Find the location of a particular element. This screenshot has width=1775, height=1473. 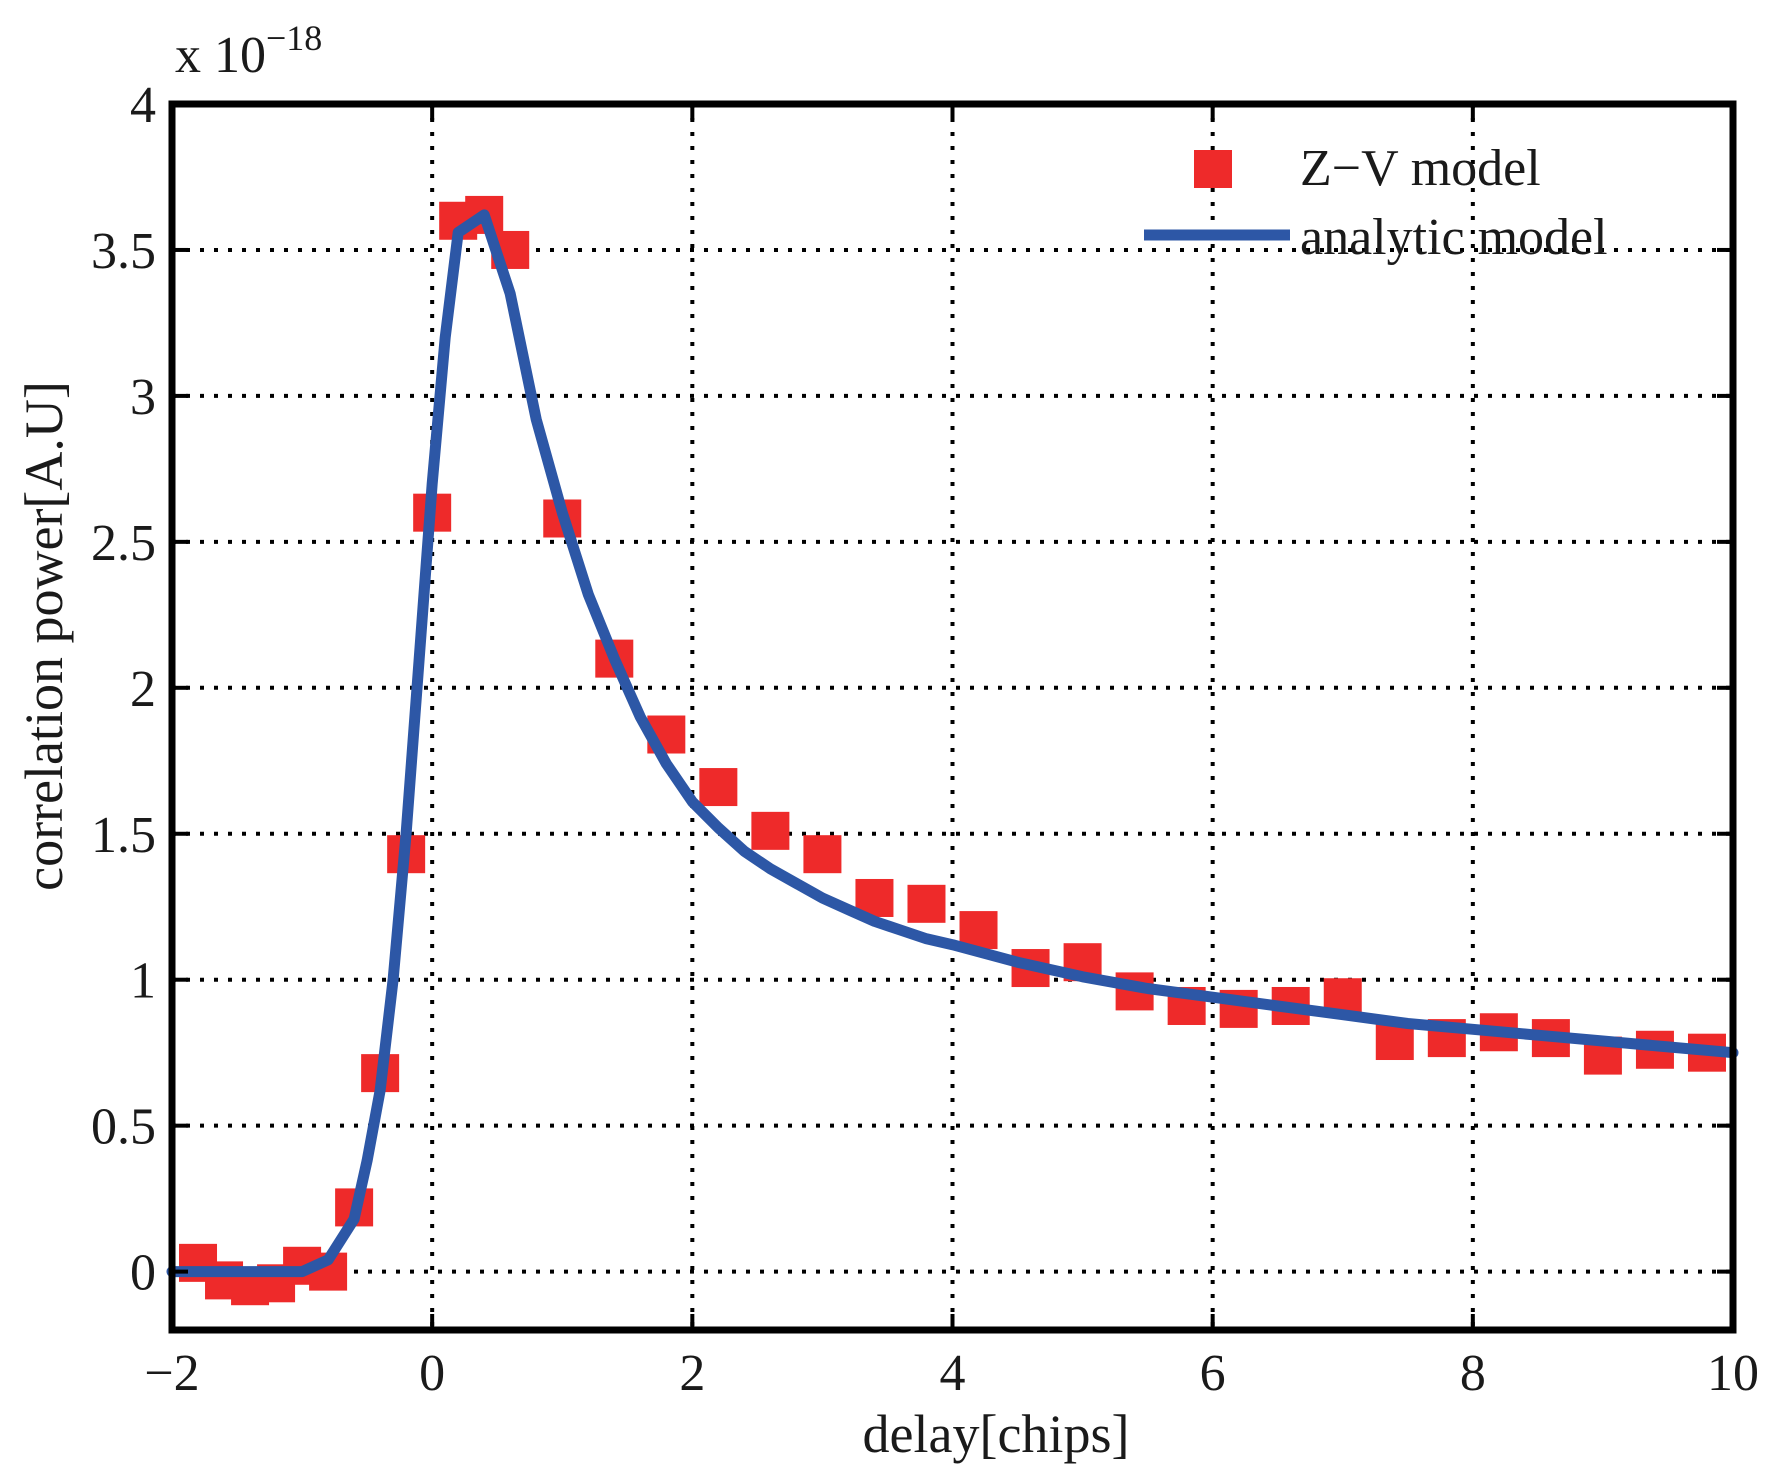

y-tick-label: 3 is located at coordinates (143, 397).